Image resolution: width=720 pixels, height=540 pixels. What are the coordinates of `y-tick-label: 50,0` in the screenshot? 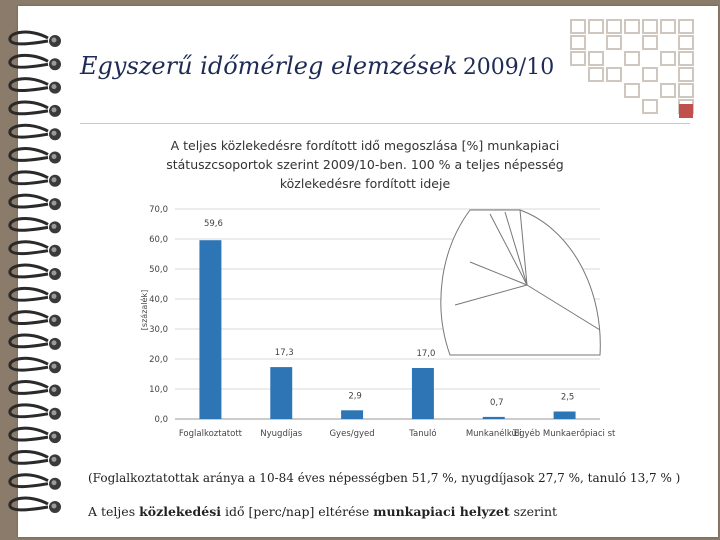 It's located at (158, 270).